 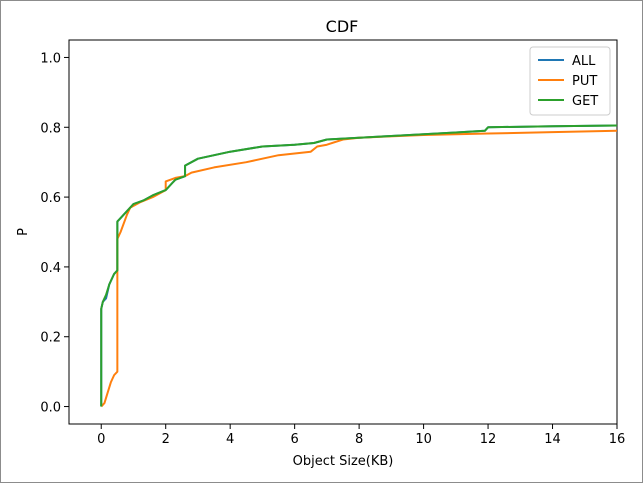 What do you see at coordinates (50, 58) in the screenshot?
I see `y-tick-label: 1.0` at bounding box center [50, 58].